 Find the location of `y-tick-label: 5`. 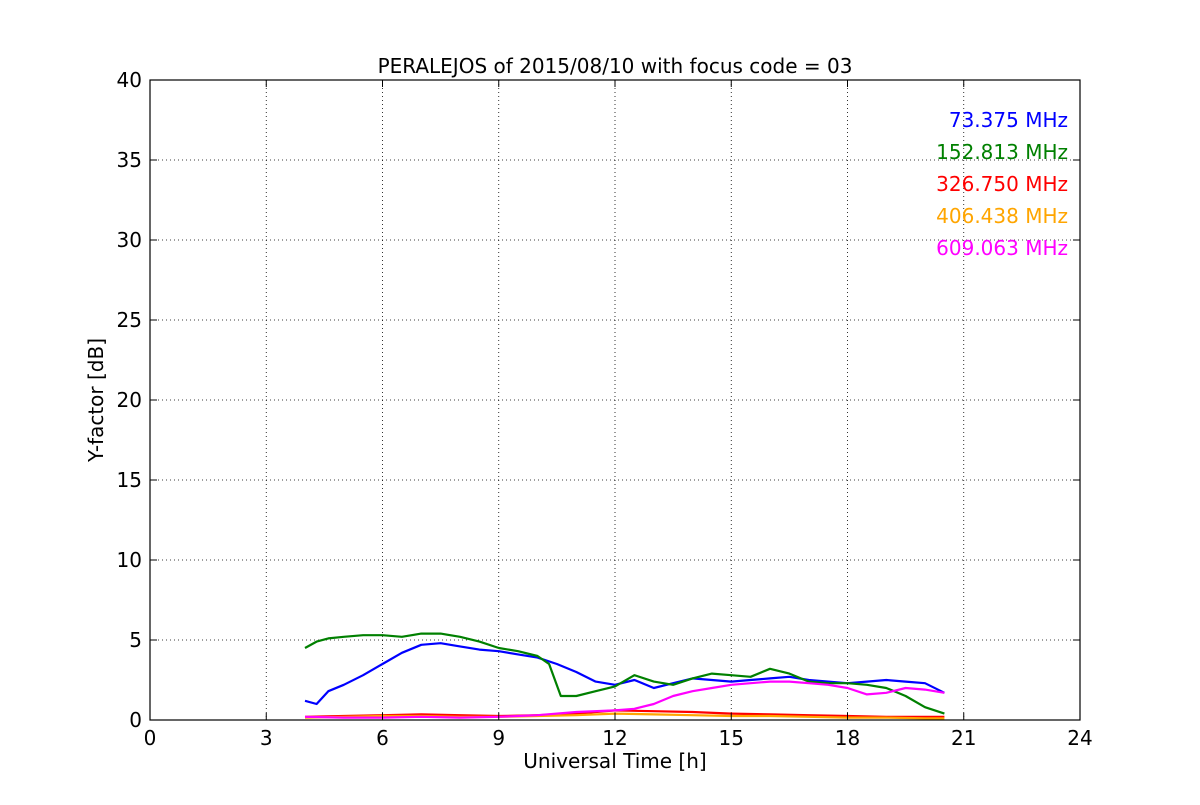

y-tick-label: 5 is located at coordinates (135, 640).